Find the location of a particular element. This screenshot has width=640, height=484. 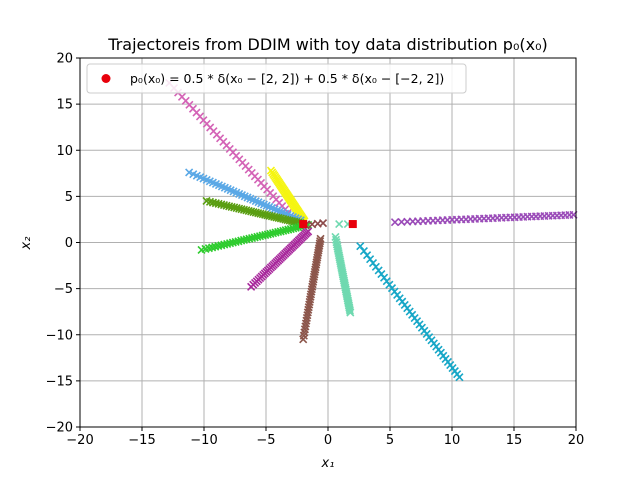

y-tick-label: 20 is located at coordinates (64, 59).